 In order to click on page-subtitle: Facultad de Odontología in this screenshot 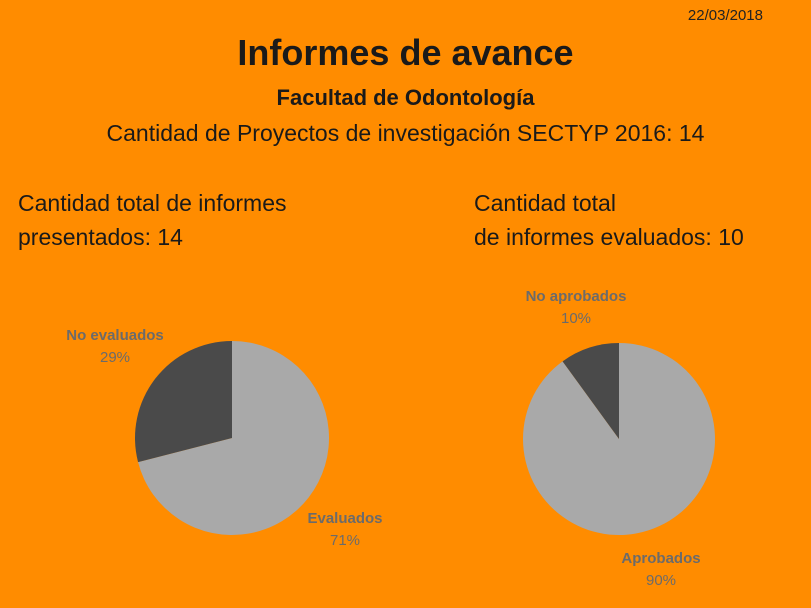, I will do `click(405, 97)`.